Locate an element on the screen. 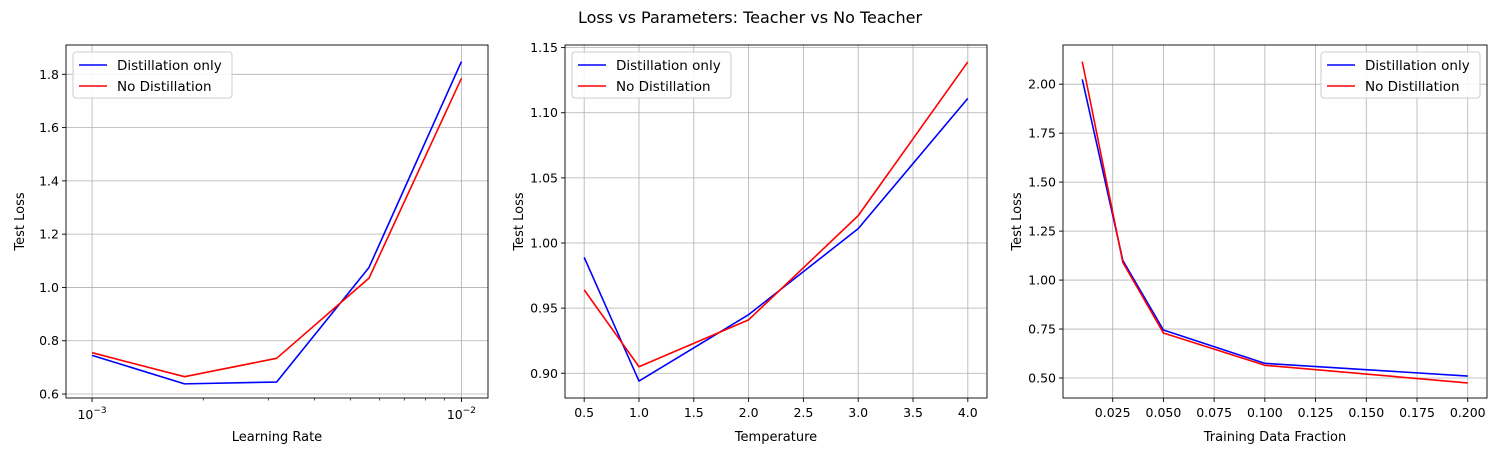 The width and height of the screenshot is (1500, 455). x-tick-label: 10⁻³ is located at coordinates (91, 414).